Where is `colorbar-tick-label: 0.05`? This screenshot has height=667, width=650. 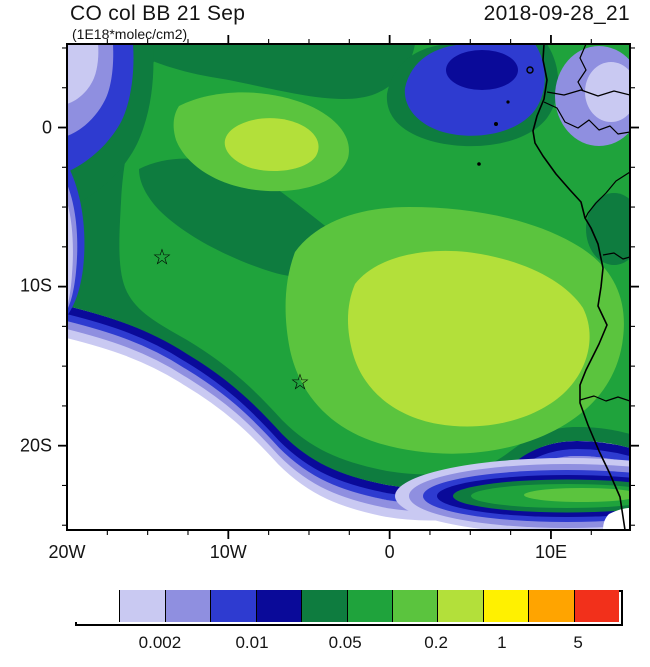
colorbar-tick-label: 0.05 is located at coordinates (345, 642).